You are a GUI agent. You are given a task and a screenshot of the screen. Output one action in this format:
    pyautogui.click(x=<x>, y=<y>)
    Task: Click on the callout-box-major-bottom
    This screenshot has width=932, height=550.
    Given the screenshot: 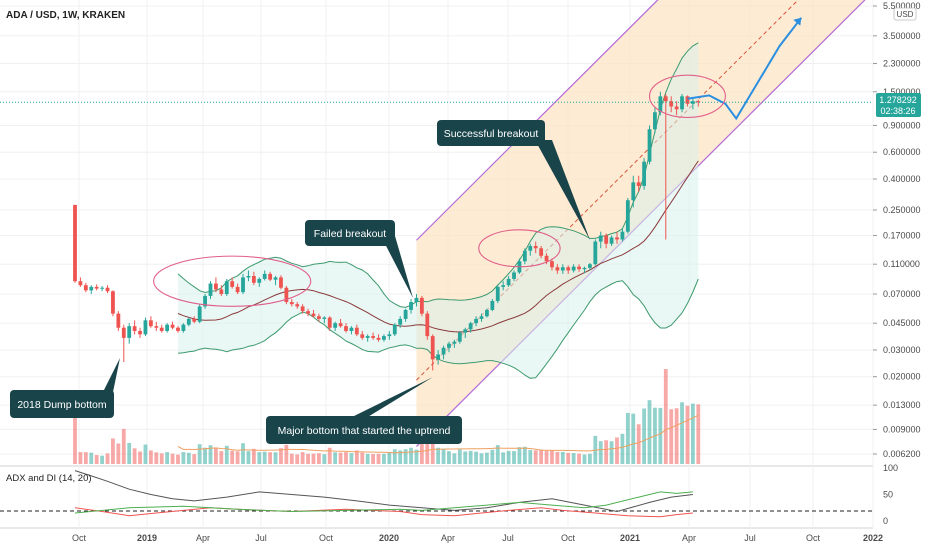 What is the action you would take?
    pyautogui.click(x=364, y=430)
    